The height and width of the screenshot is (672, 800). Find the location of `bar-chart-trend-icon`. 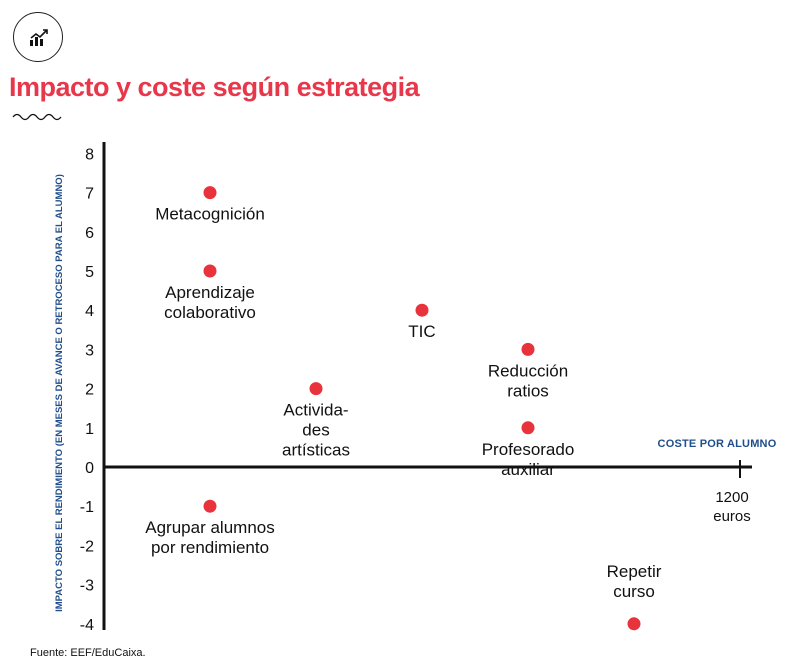

bar-chart-trend-icon is located at coordinates (39, 37).